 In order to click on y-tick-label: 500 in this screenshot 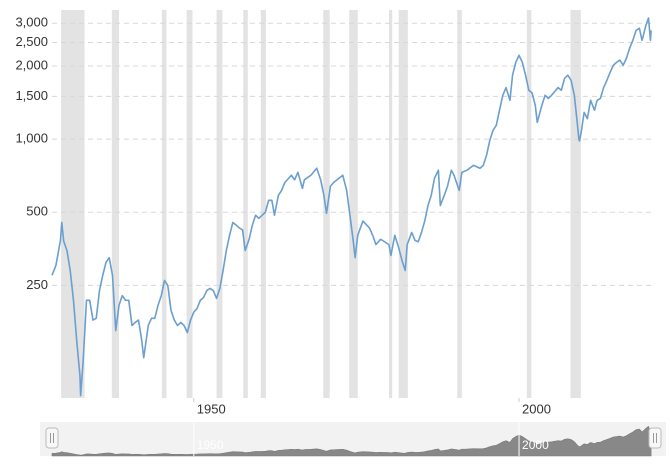, I will do `click(37, 211)`.